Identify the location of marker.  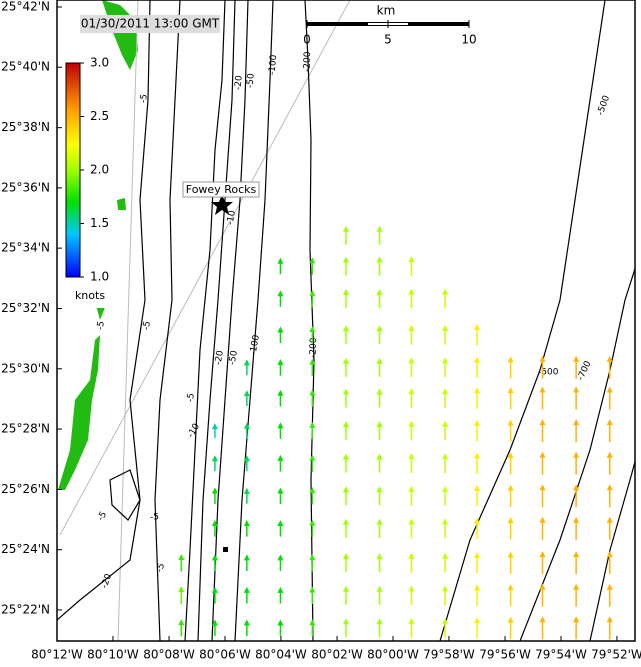
(225, 549).